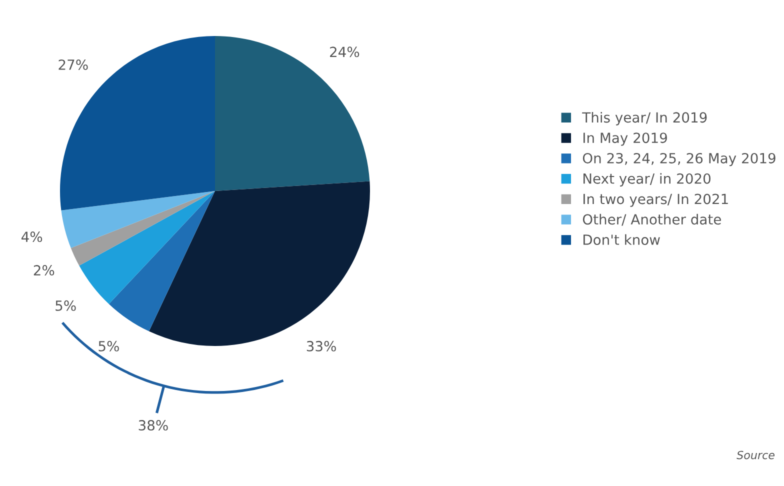 The width and height of the screenshot is (784, 486). Describe the element at coordinates (621, 240) in the screenshot. I see `legend-label: Don't know` at that location.